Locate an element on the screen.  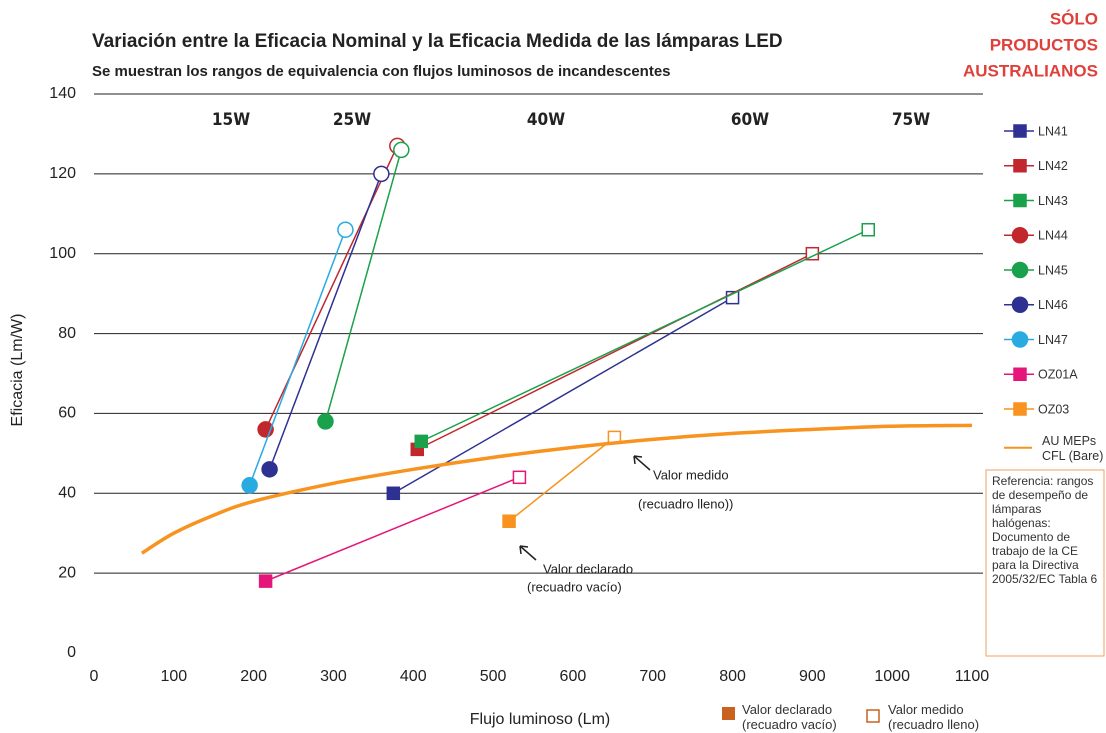
marker-legend: Valor medido (recuadro lleno) is located at coordinates (934, 717).